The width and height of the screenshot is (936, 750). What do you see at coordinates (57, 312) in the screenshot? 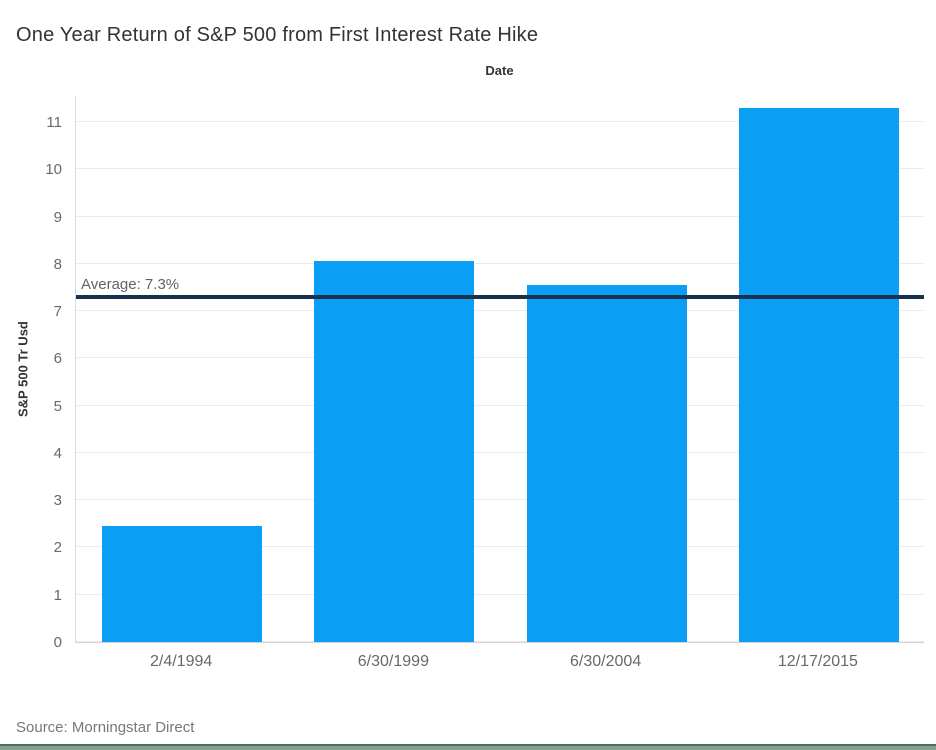
I see `y-tick-label-7: 7` at bounding box center [57, 312].